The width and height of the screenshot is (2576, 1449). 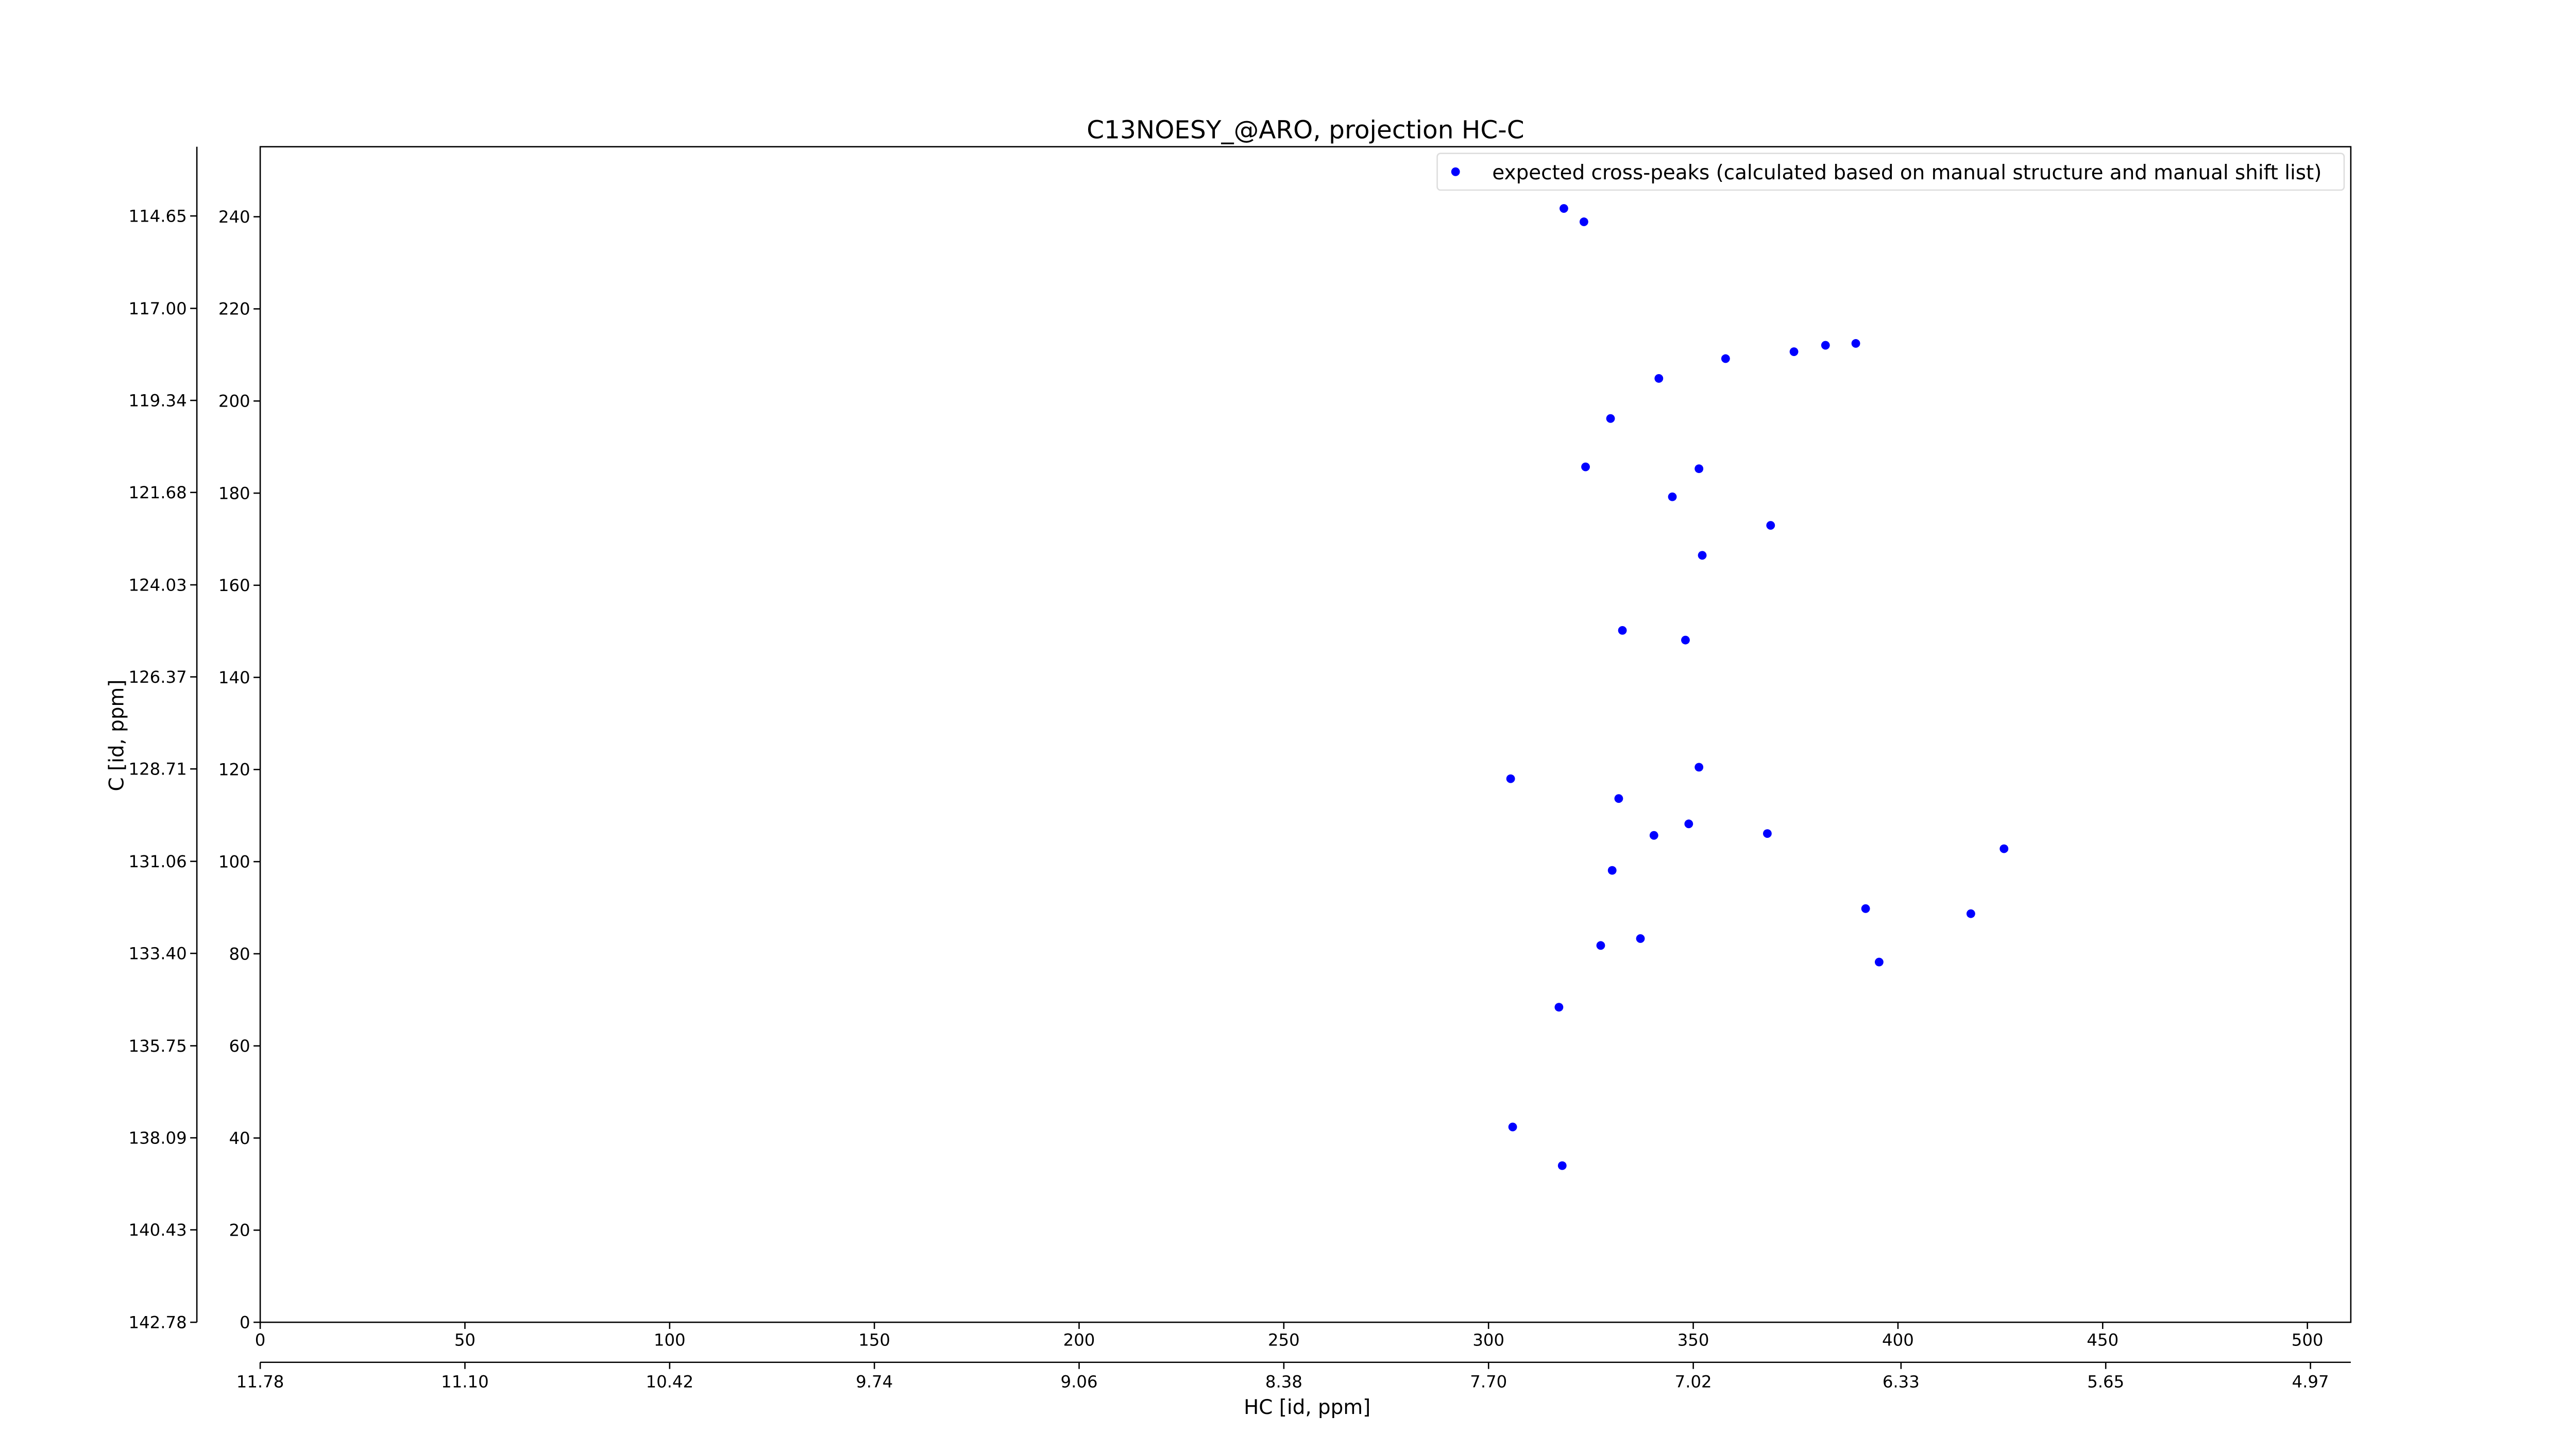 I want to click on y-tick-label: 220, so click(x=234, y=309).